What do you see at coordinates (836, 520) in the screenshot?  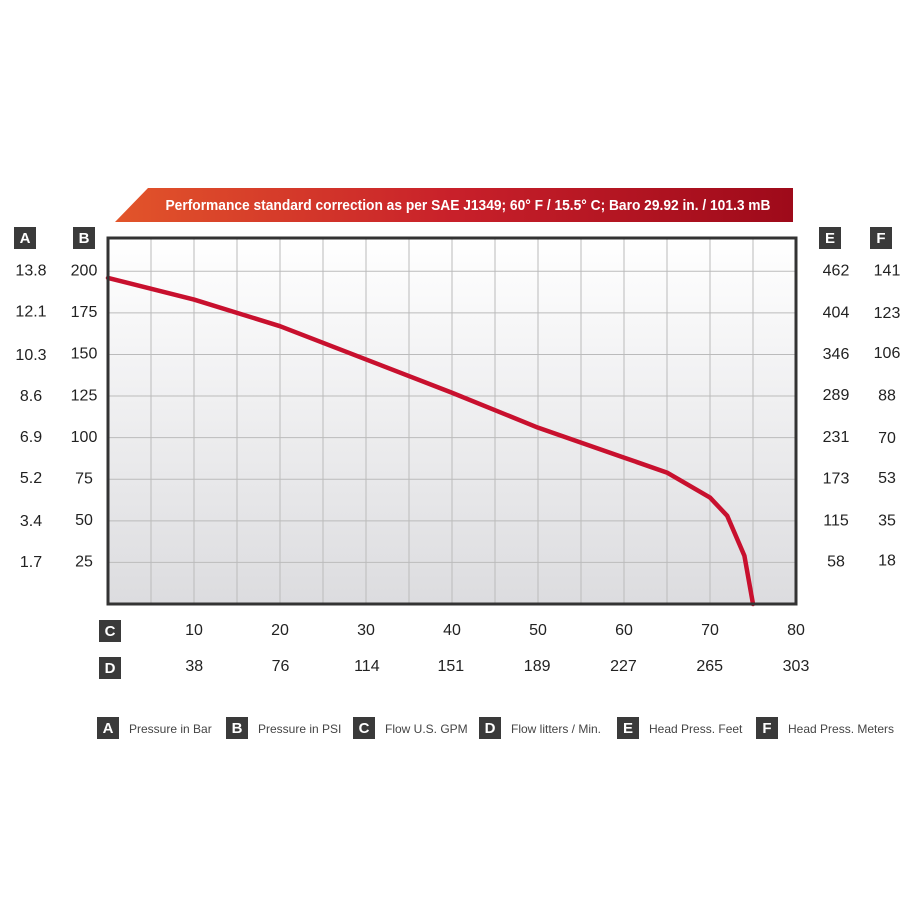 I see `y-tick-label: 115` at bounding box center [836, 520].